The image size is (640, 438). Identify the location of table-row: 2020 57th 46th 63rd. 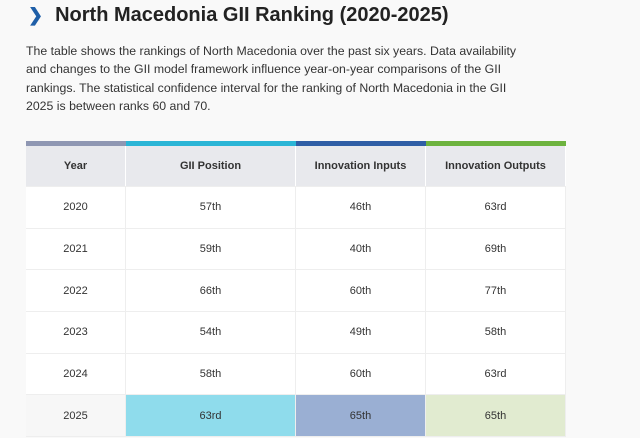
(296, 208).